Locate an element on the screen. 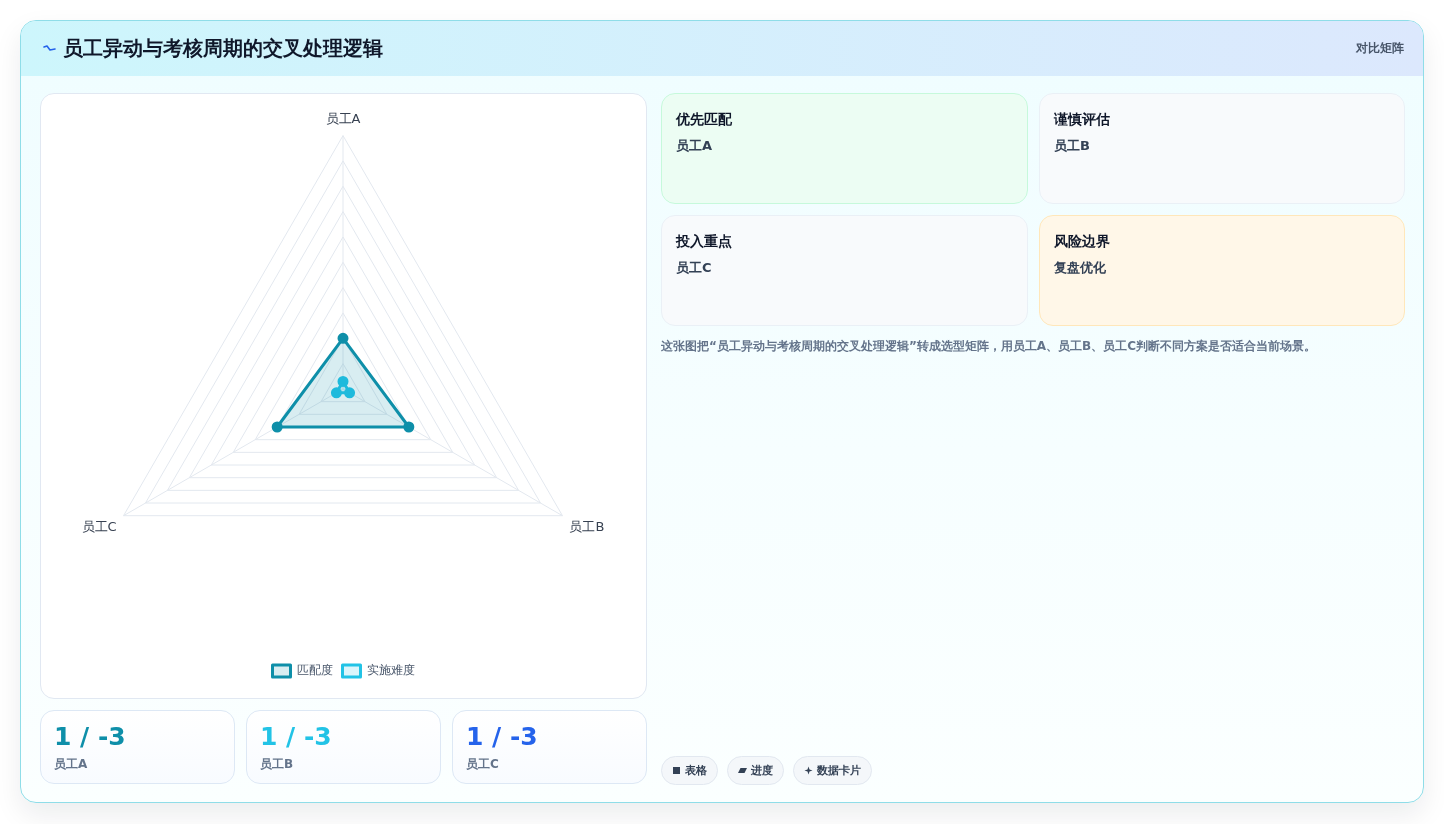 This screenshot has width=1444, height=824. category-label: 谨慎评估 is located at coordinates (1082, 119).